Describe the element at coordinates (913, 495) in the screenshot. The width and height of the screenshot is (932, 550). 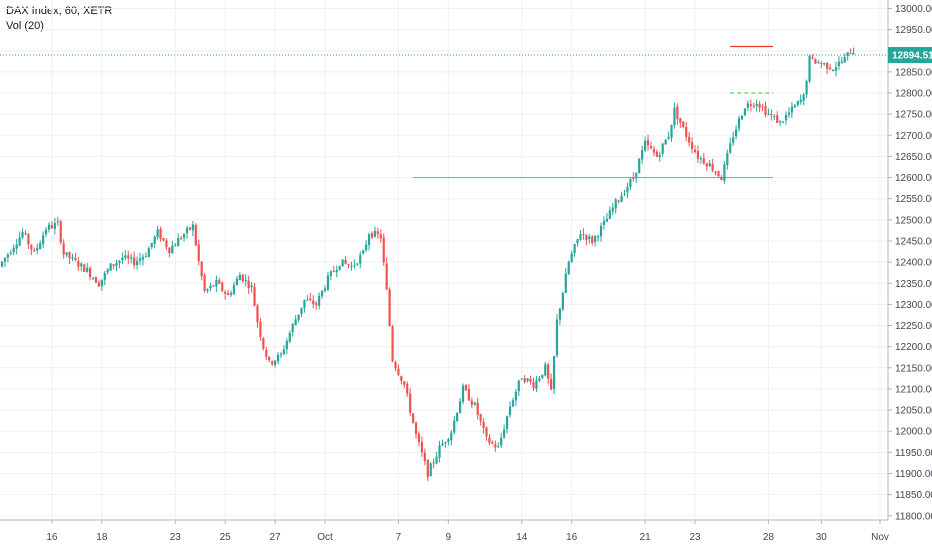
I see `y-tick-label: 11850.00` at that location.